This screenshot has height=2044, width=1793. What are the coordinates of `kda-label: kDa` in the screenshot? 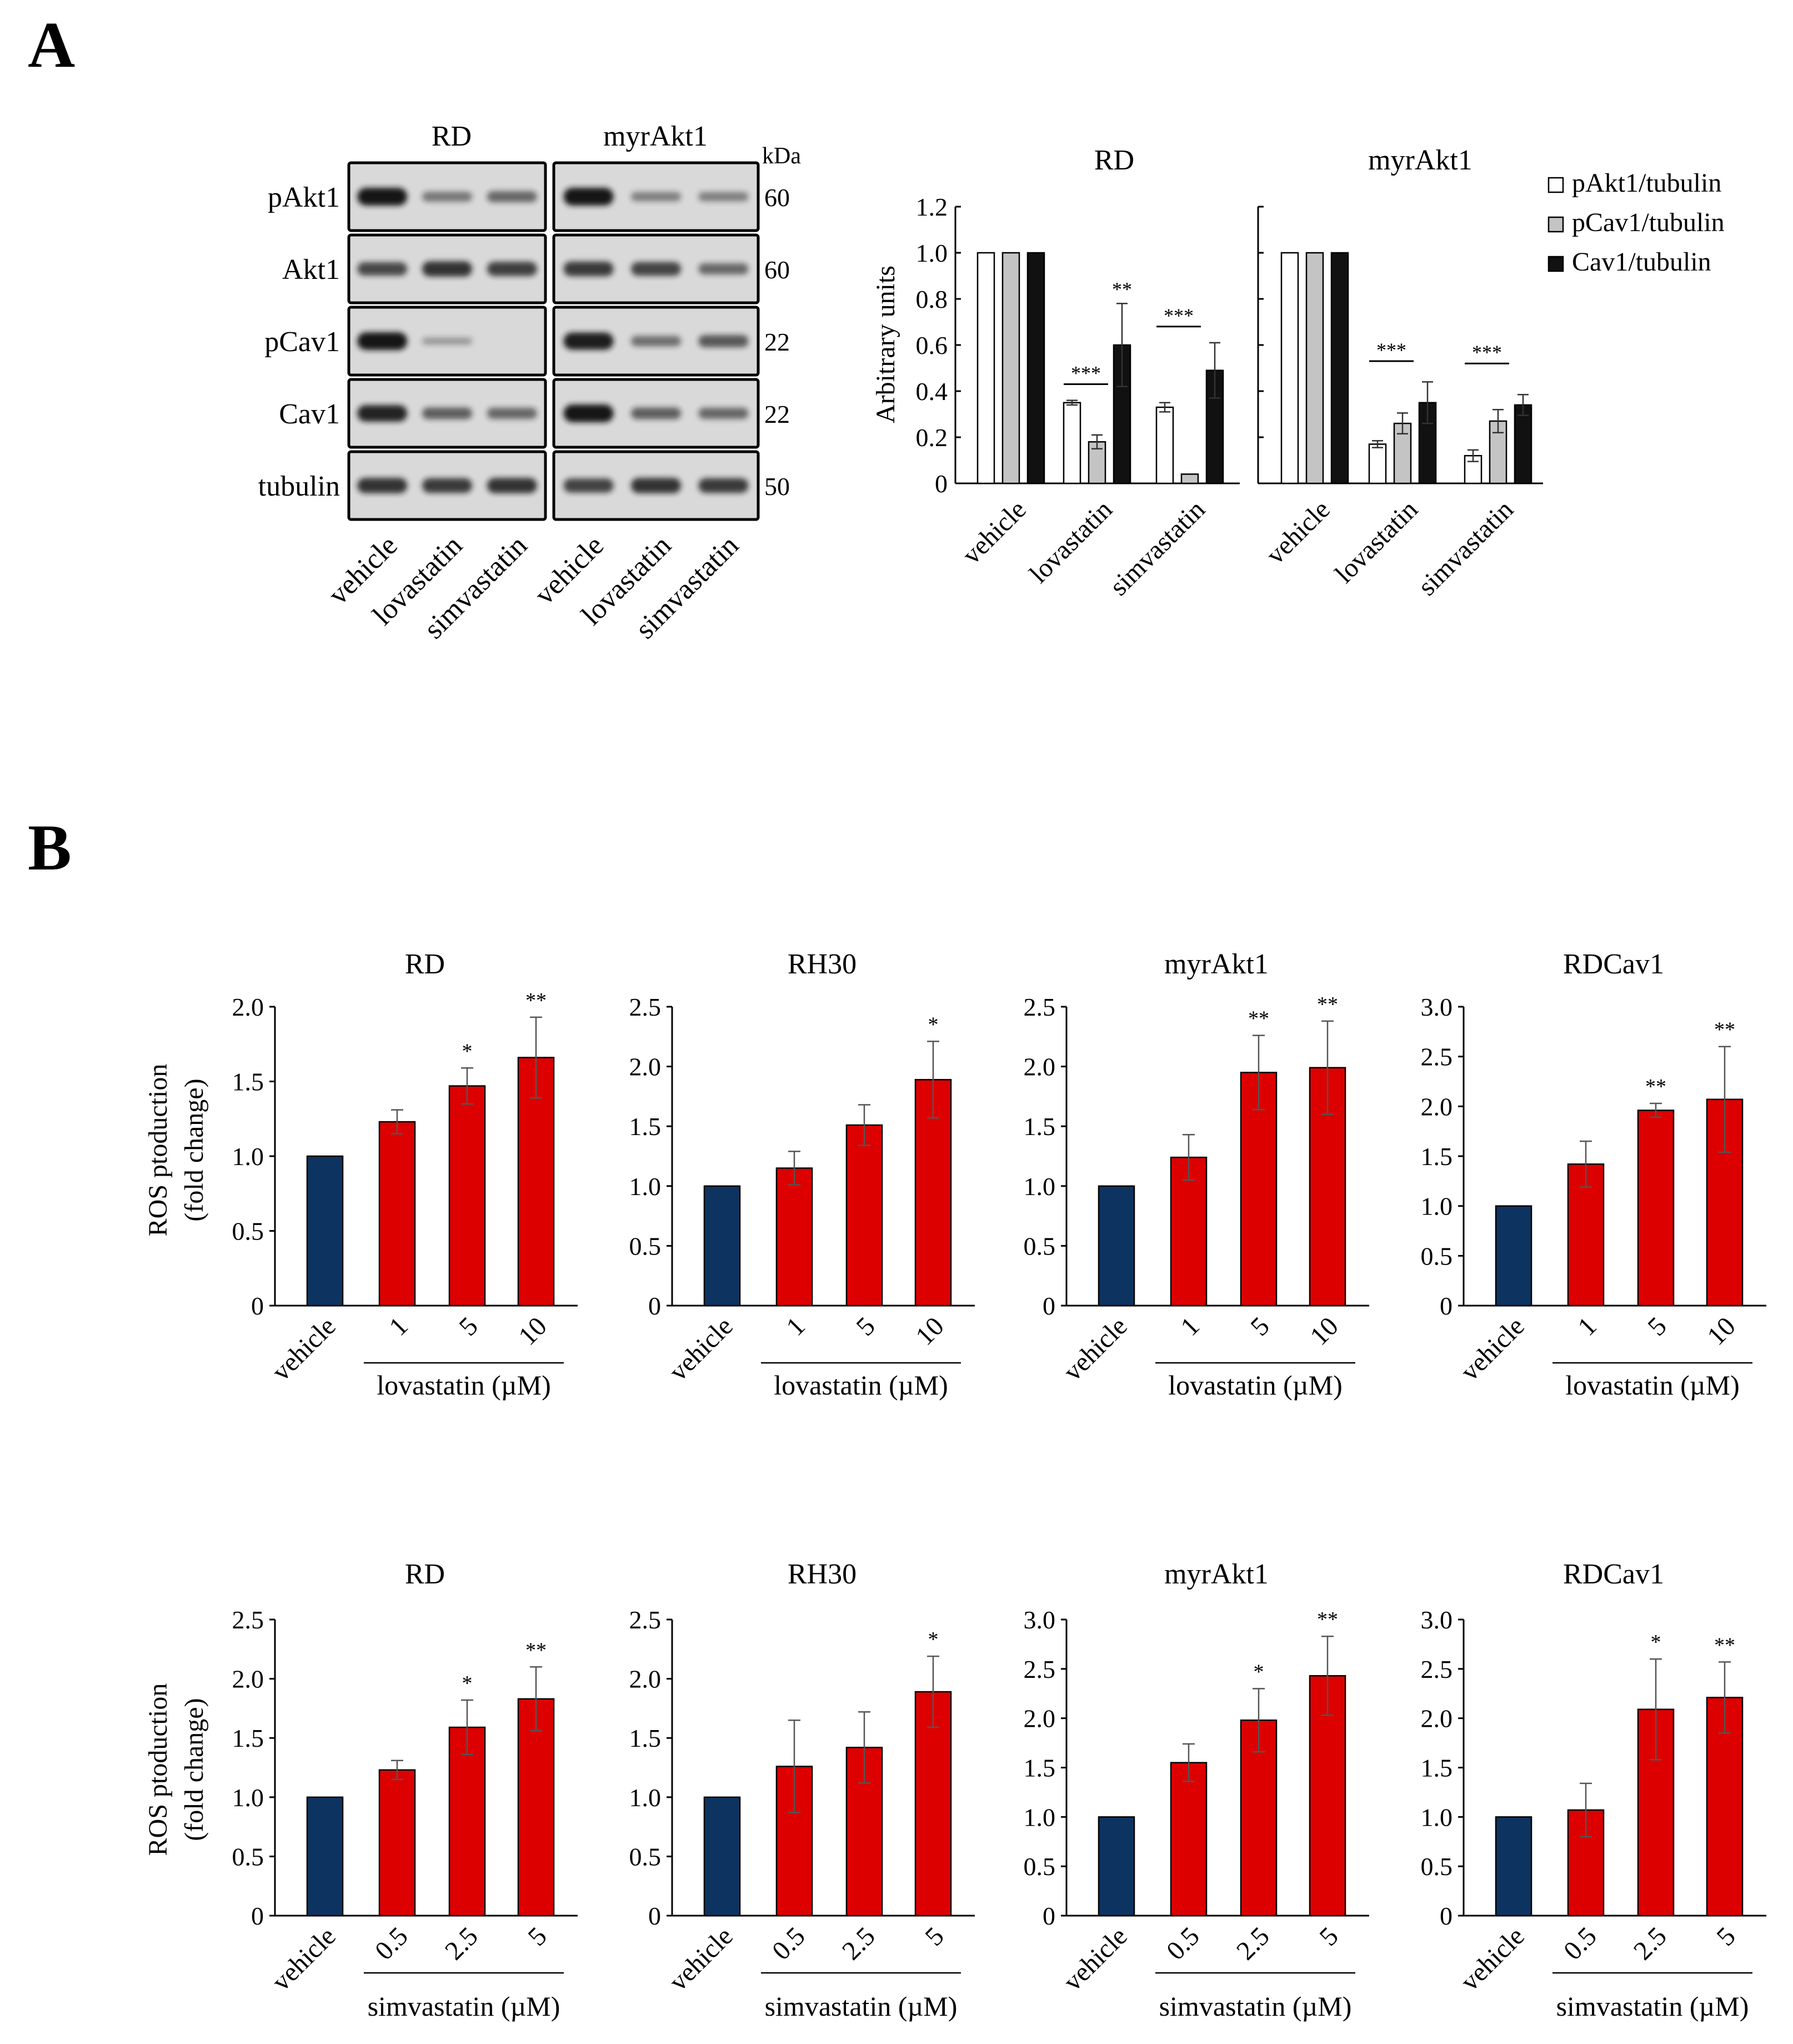 It's located at (781, 156).